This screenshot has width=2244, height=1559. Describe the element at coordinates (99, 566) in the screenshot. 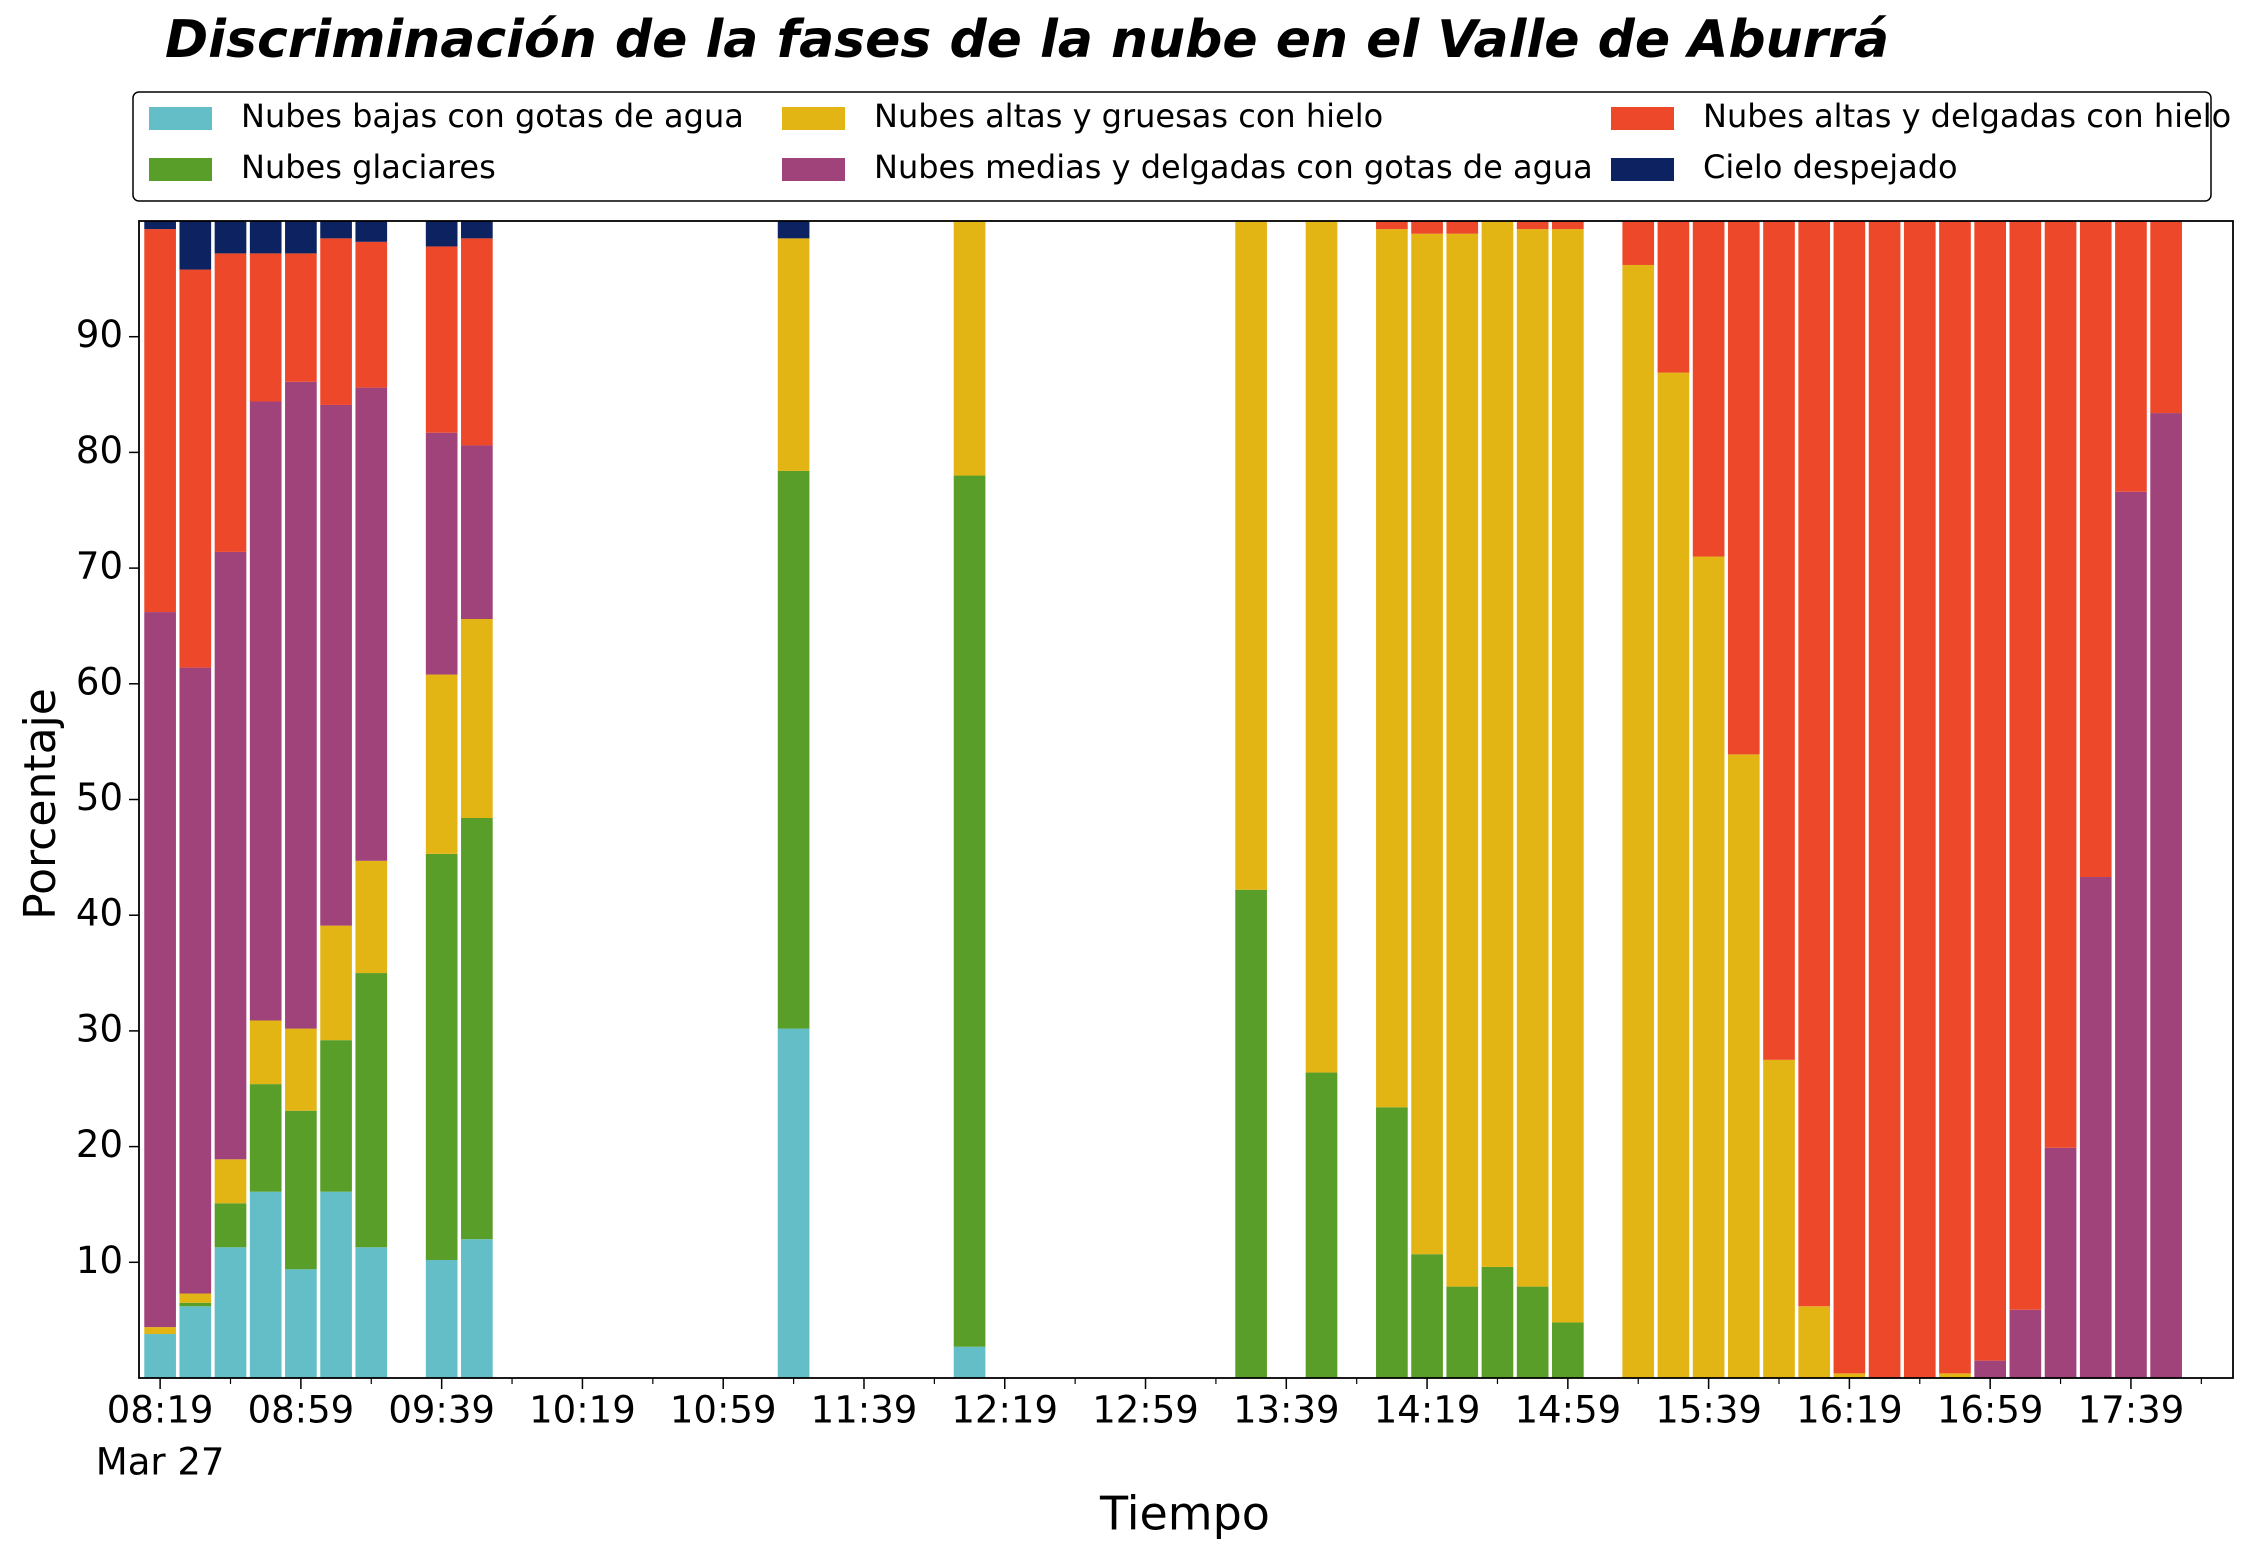

I see `y-tick-label: 70` at that location.